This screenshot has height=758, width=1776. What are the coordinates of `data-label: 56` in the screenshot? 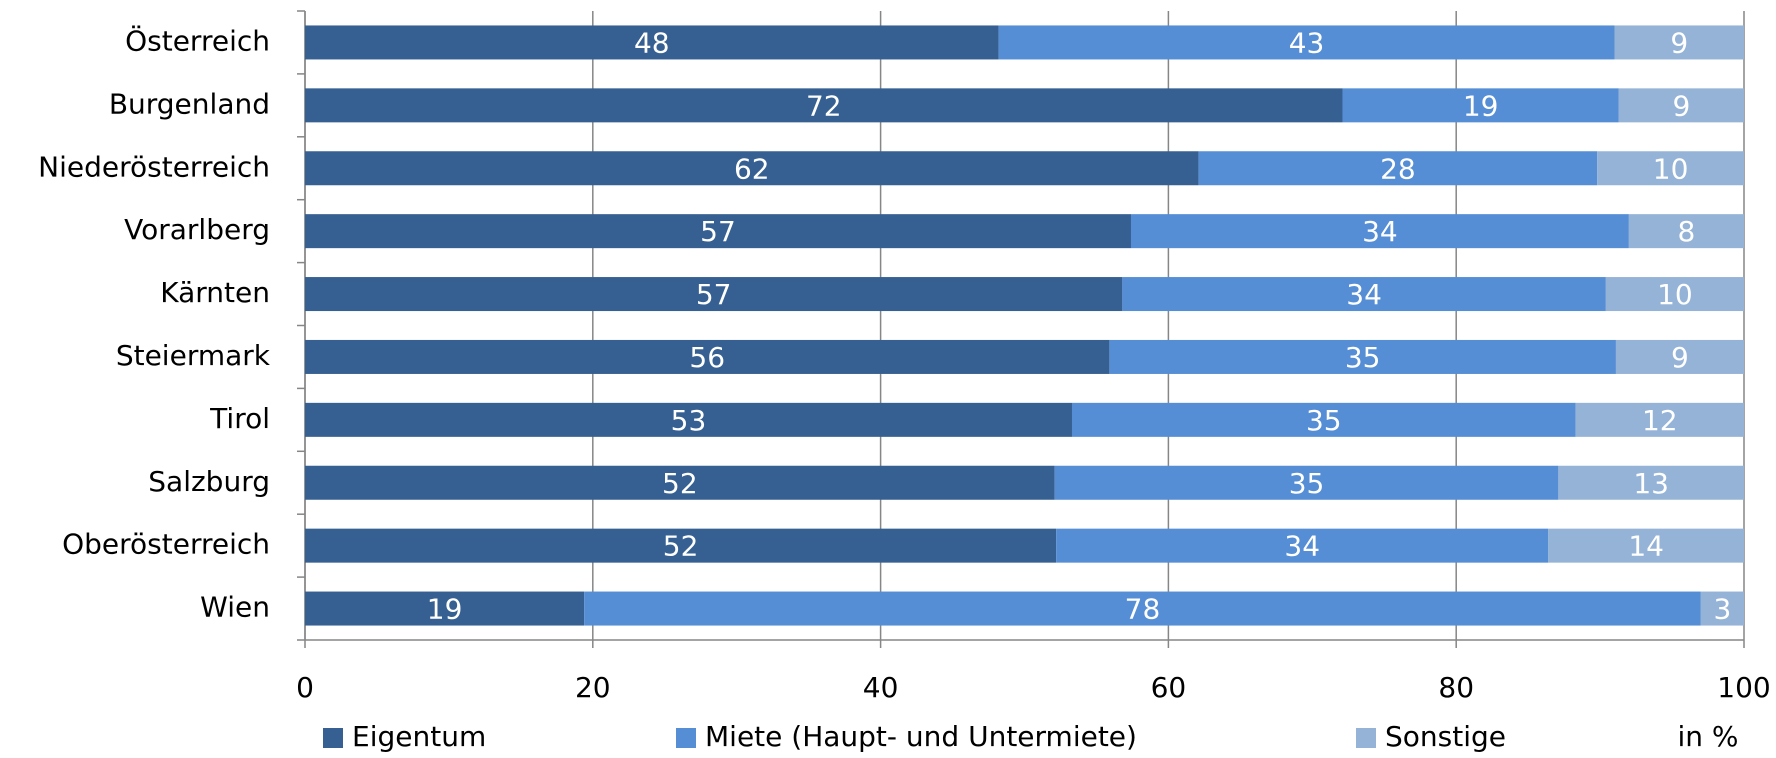 It's located at (707, 357).